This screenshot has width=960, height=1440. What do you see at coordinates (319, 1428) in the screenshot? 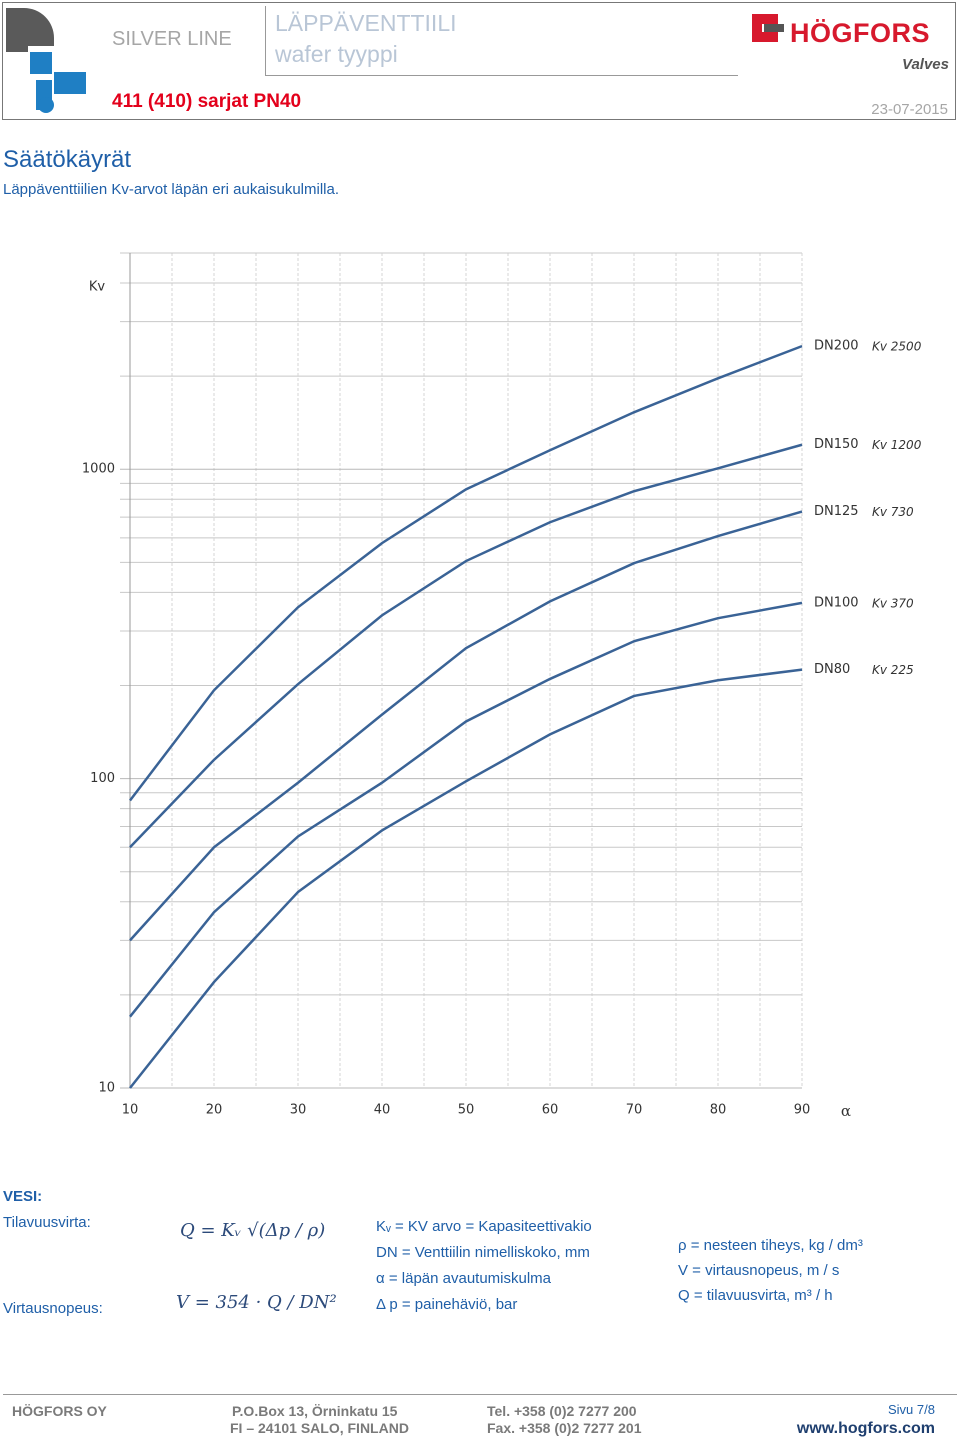
I see `address: FI – 24101 SALO, FINLAND` at bounding box center [319, 1428].